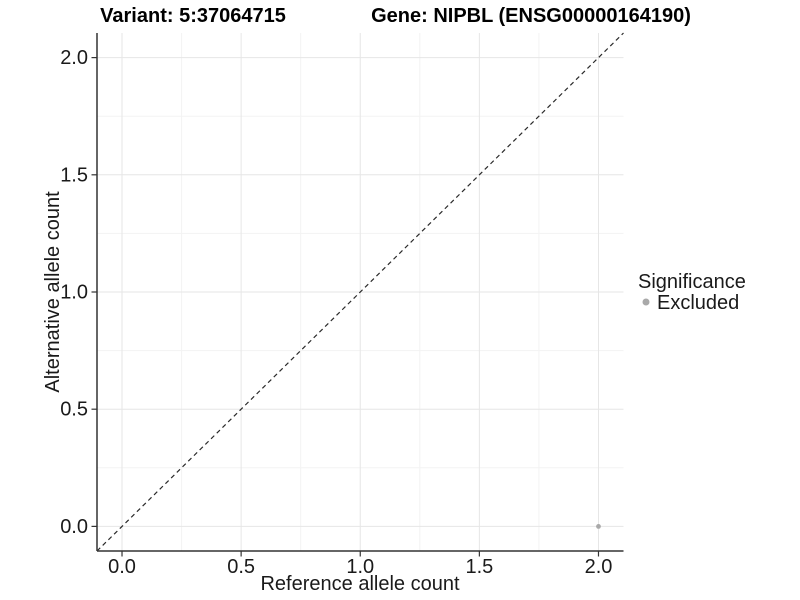  What do you see at coordinates (193, 16) in the screenshot?
I see `plot-title-variant: Variant: 5:37064715` at bounding box center [193, 16].